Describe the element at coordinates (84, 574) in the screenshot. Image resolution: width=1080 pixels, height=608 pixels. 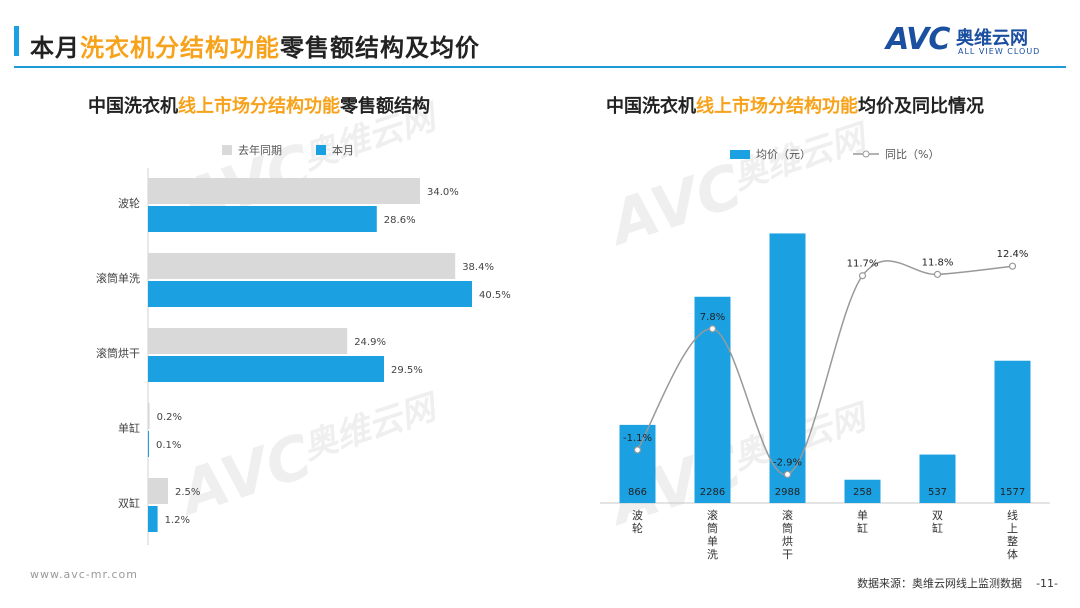
I see `footer-url: www.avc-mr.com` at that location.